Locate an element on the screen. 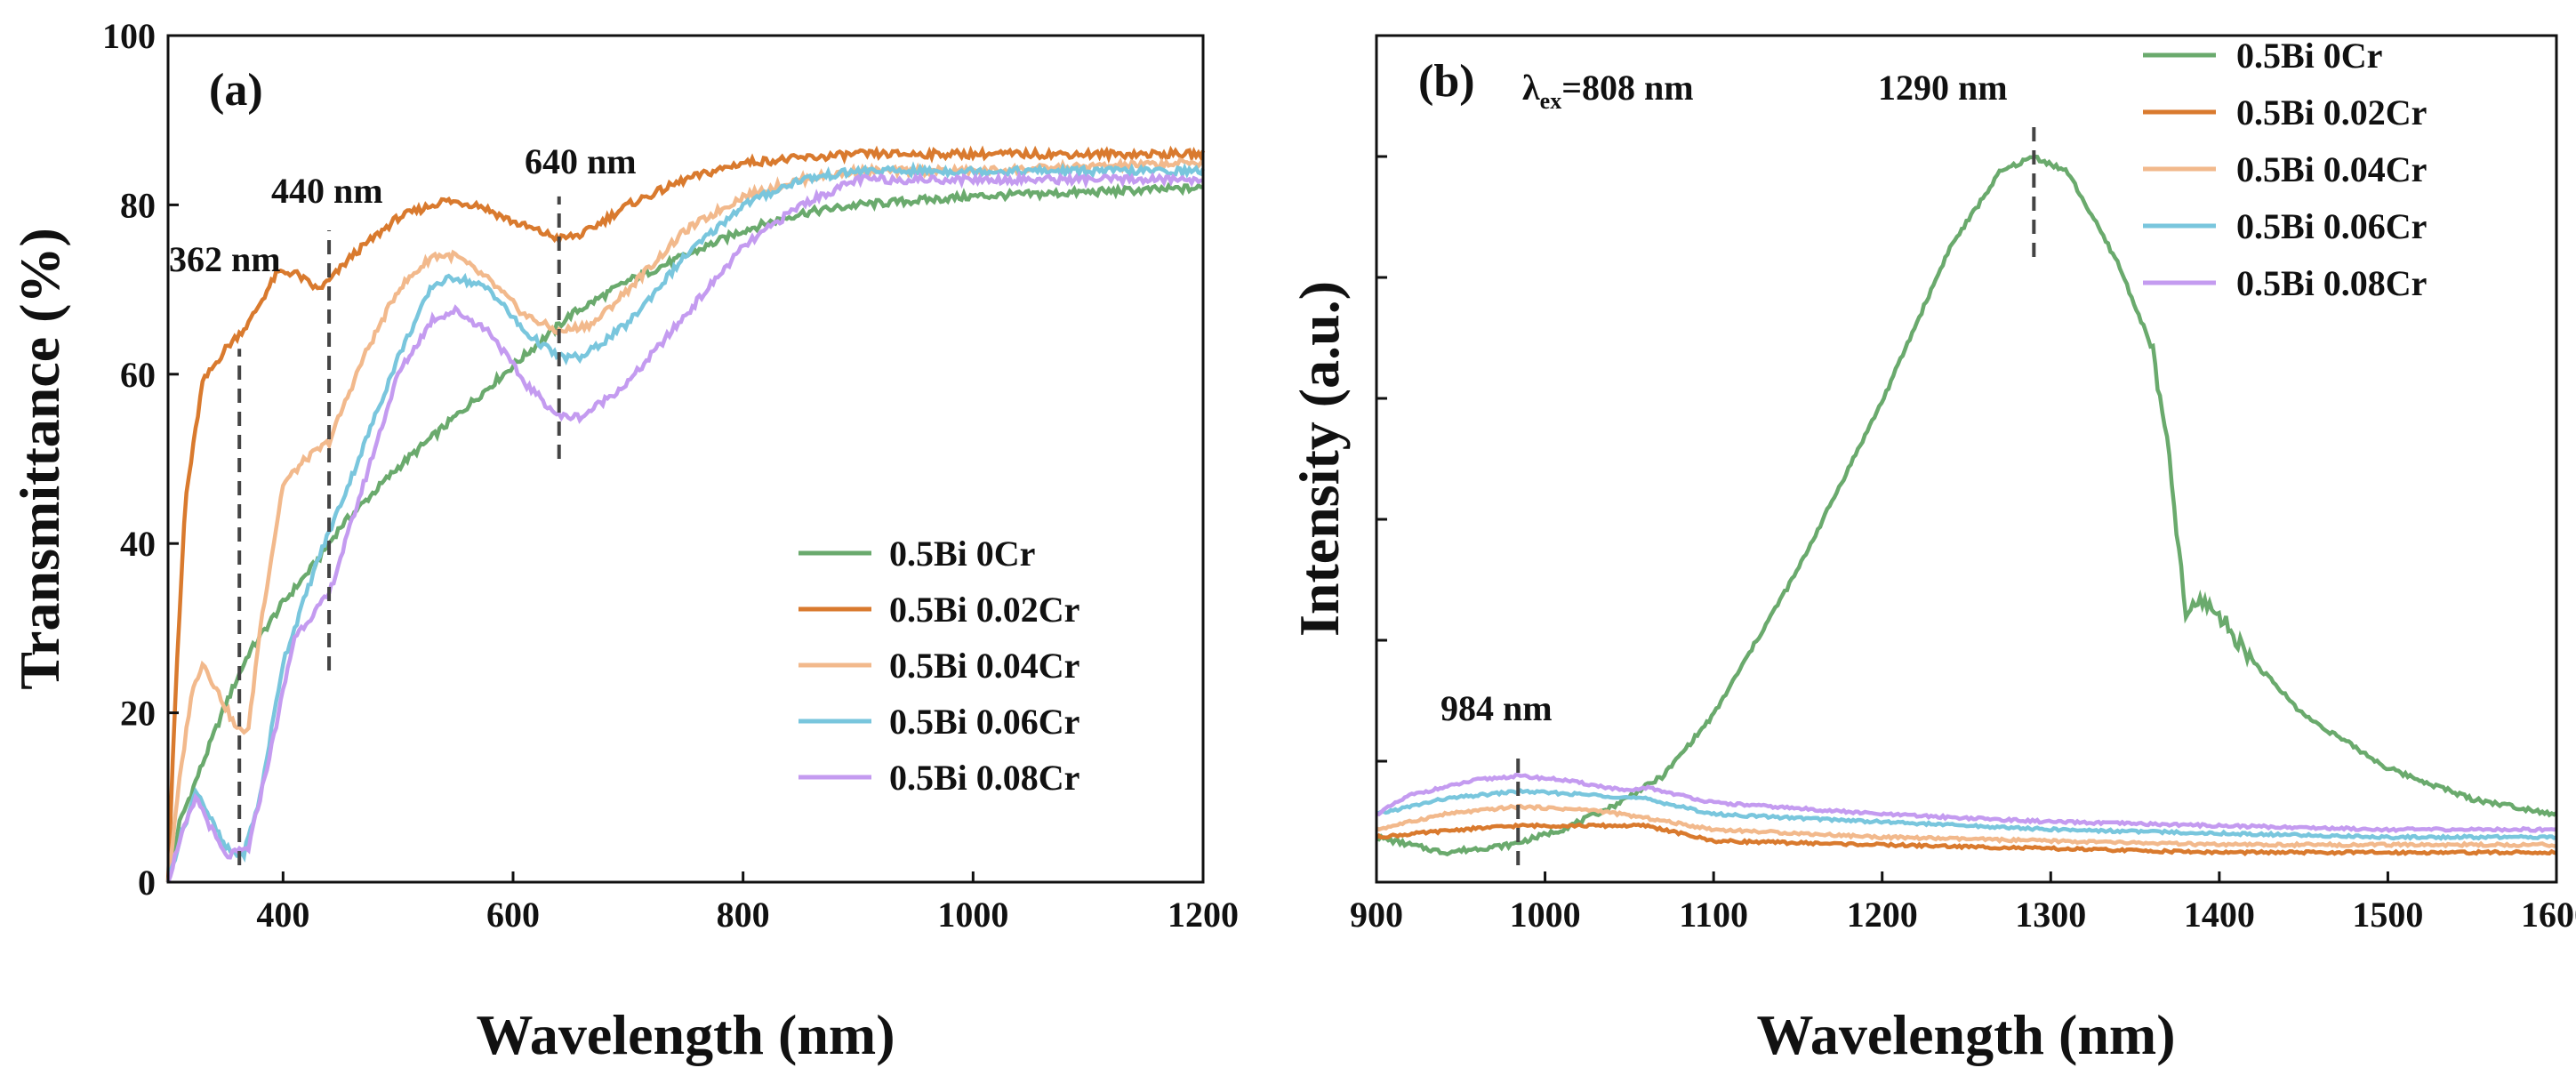 The width and height of the screenshot is (2576, 1092). panel-a-y-tick-label: 40 is located at coordinates (138, 544).